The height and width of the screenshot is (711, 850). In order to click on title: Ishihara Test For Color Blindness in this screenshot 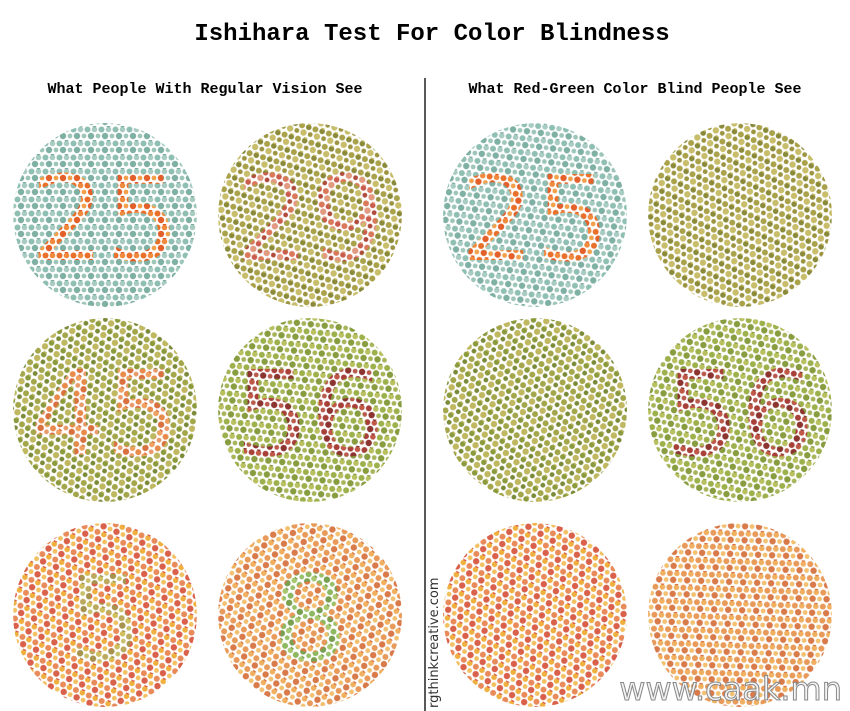, I will do `click(431, 34)`.